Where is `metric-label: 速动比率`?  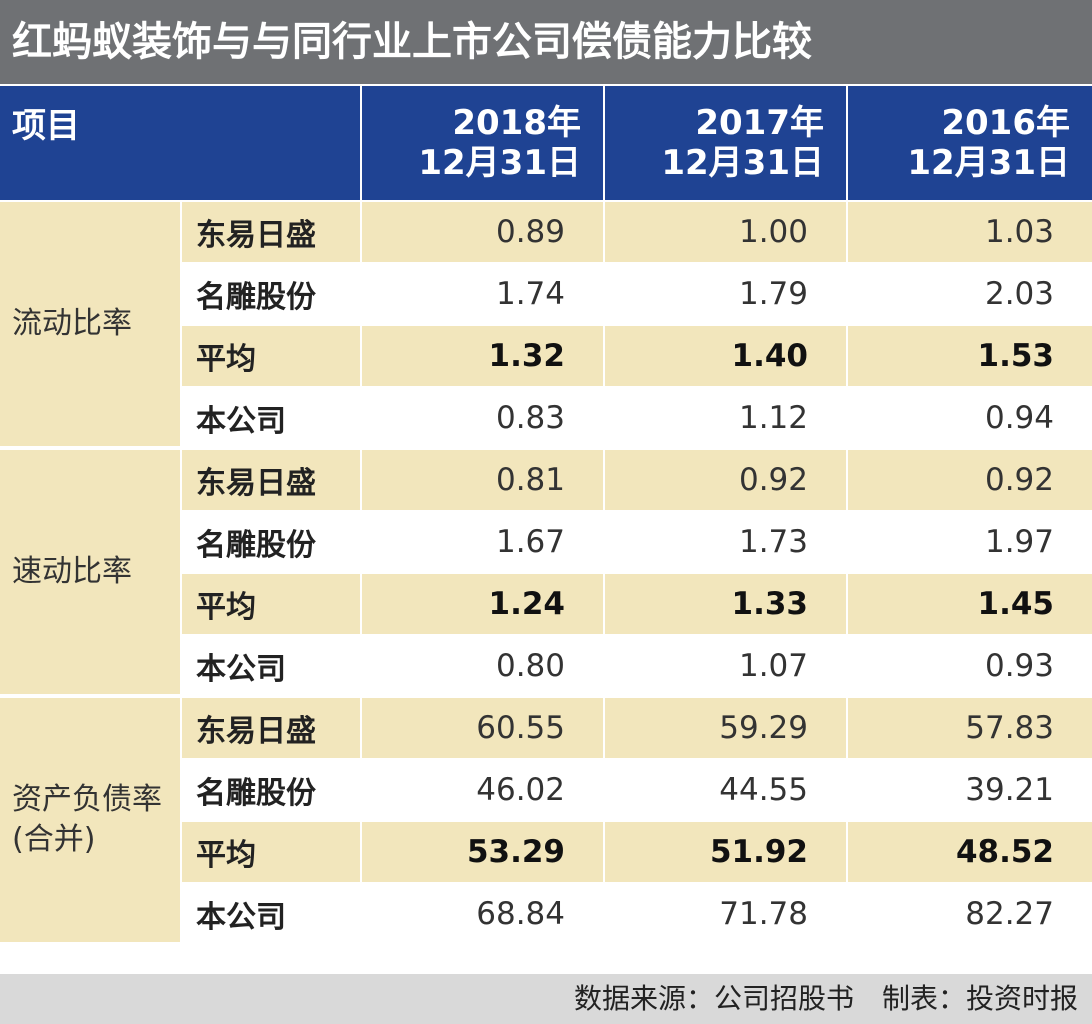
metric-label: 速动比率 is located at coordinates (91, 574).